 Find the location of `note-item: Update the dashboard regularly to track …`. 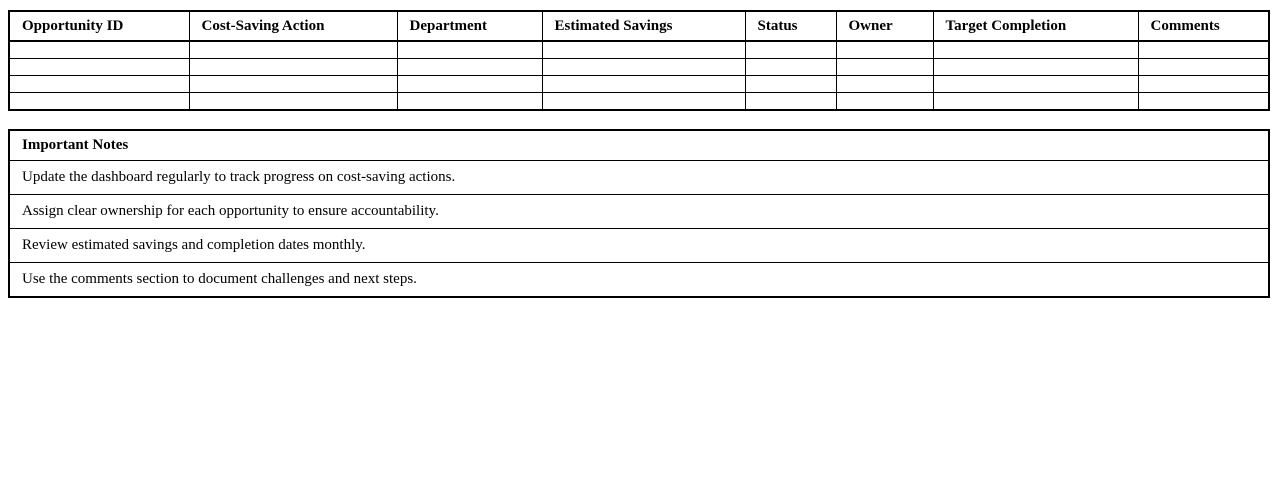

note-item: Update the dashboard regularly to track … is located at coordinates (639, 177).